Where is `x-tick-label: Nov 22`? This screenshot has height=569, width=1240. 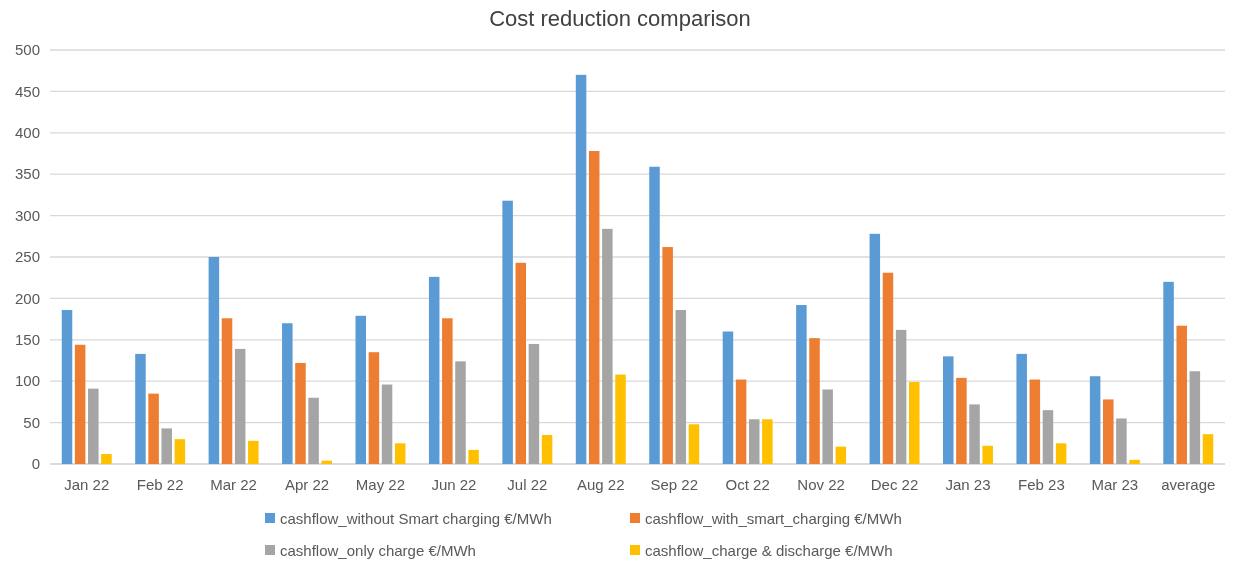 x-tick-label: Nov 22 is located at coordinates (821, 484).